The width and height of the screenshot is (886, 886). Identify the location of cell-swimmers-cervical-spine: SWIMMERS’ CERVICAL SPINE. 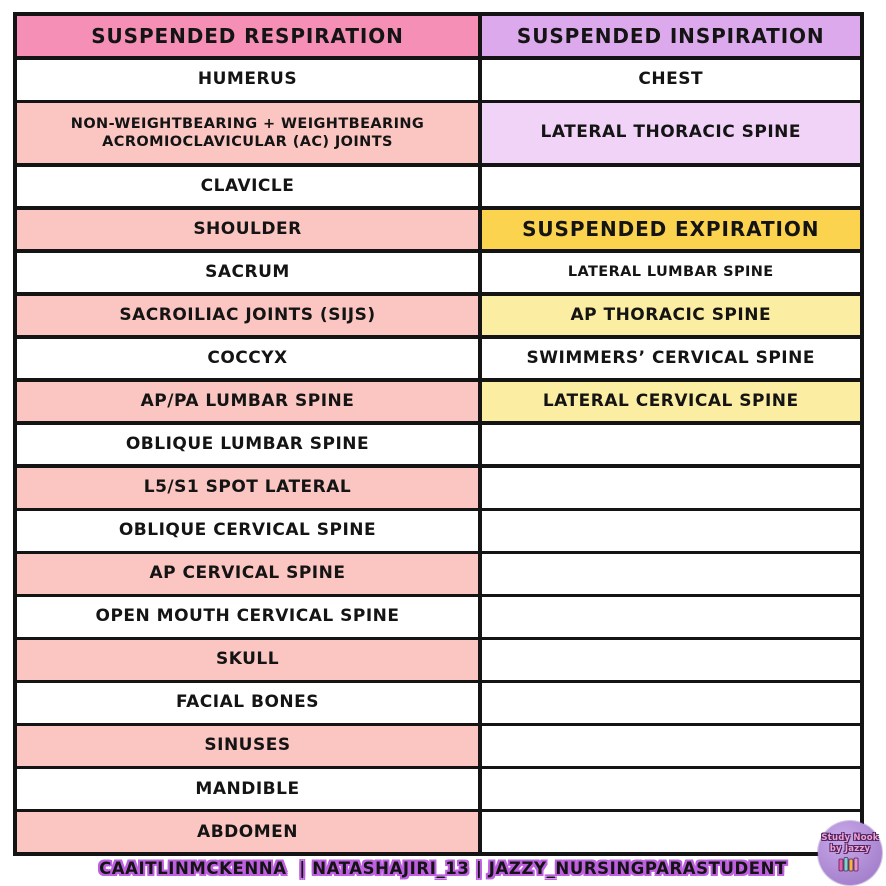
(670, 358).